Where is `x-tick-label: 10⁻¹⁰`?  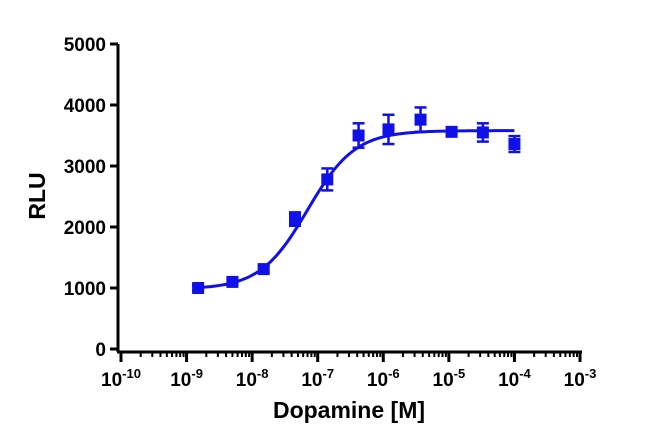 x-tick-label: 10⁻¹⁰ is located at coordinates (121, 378).